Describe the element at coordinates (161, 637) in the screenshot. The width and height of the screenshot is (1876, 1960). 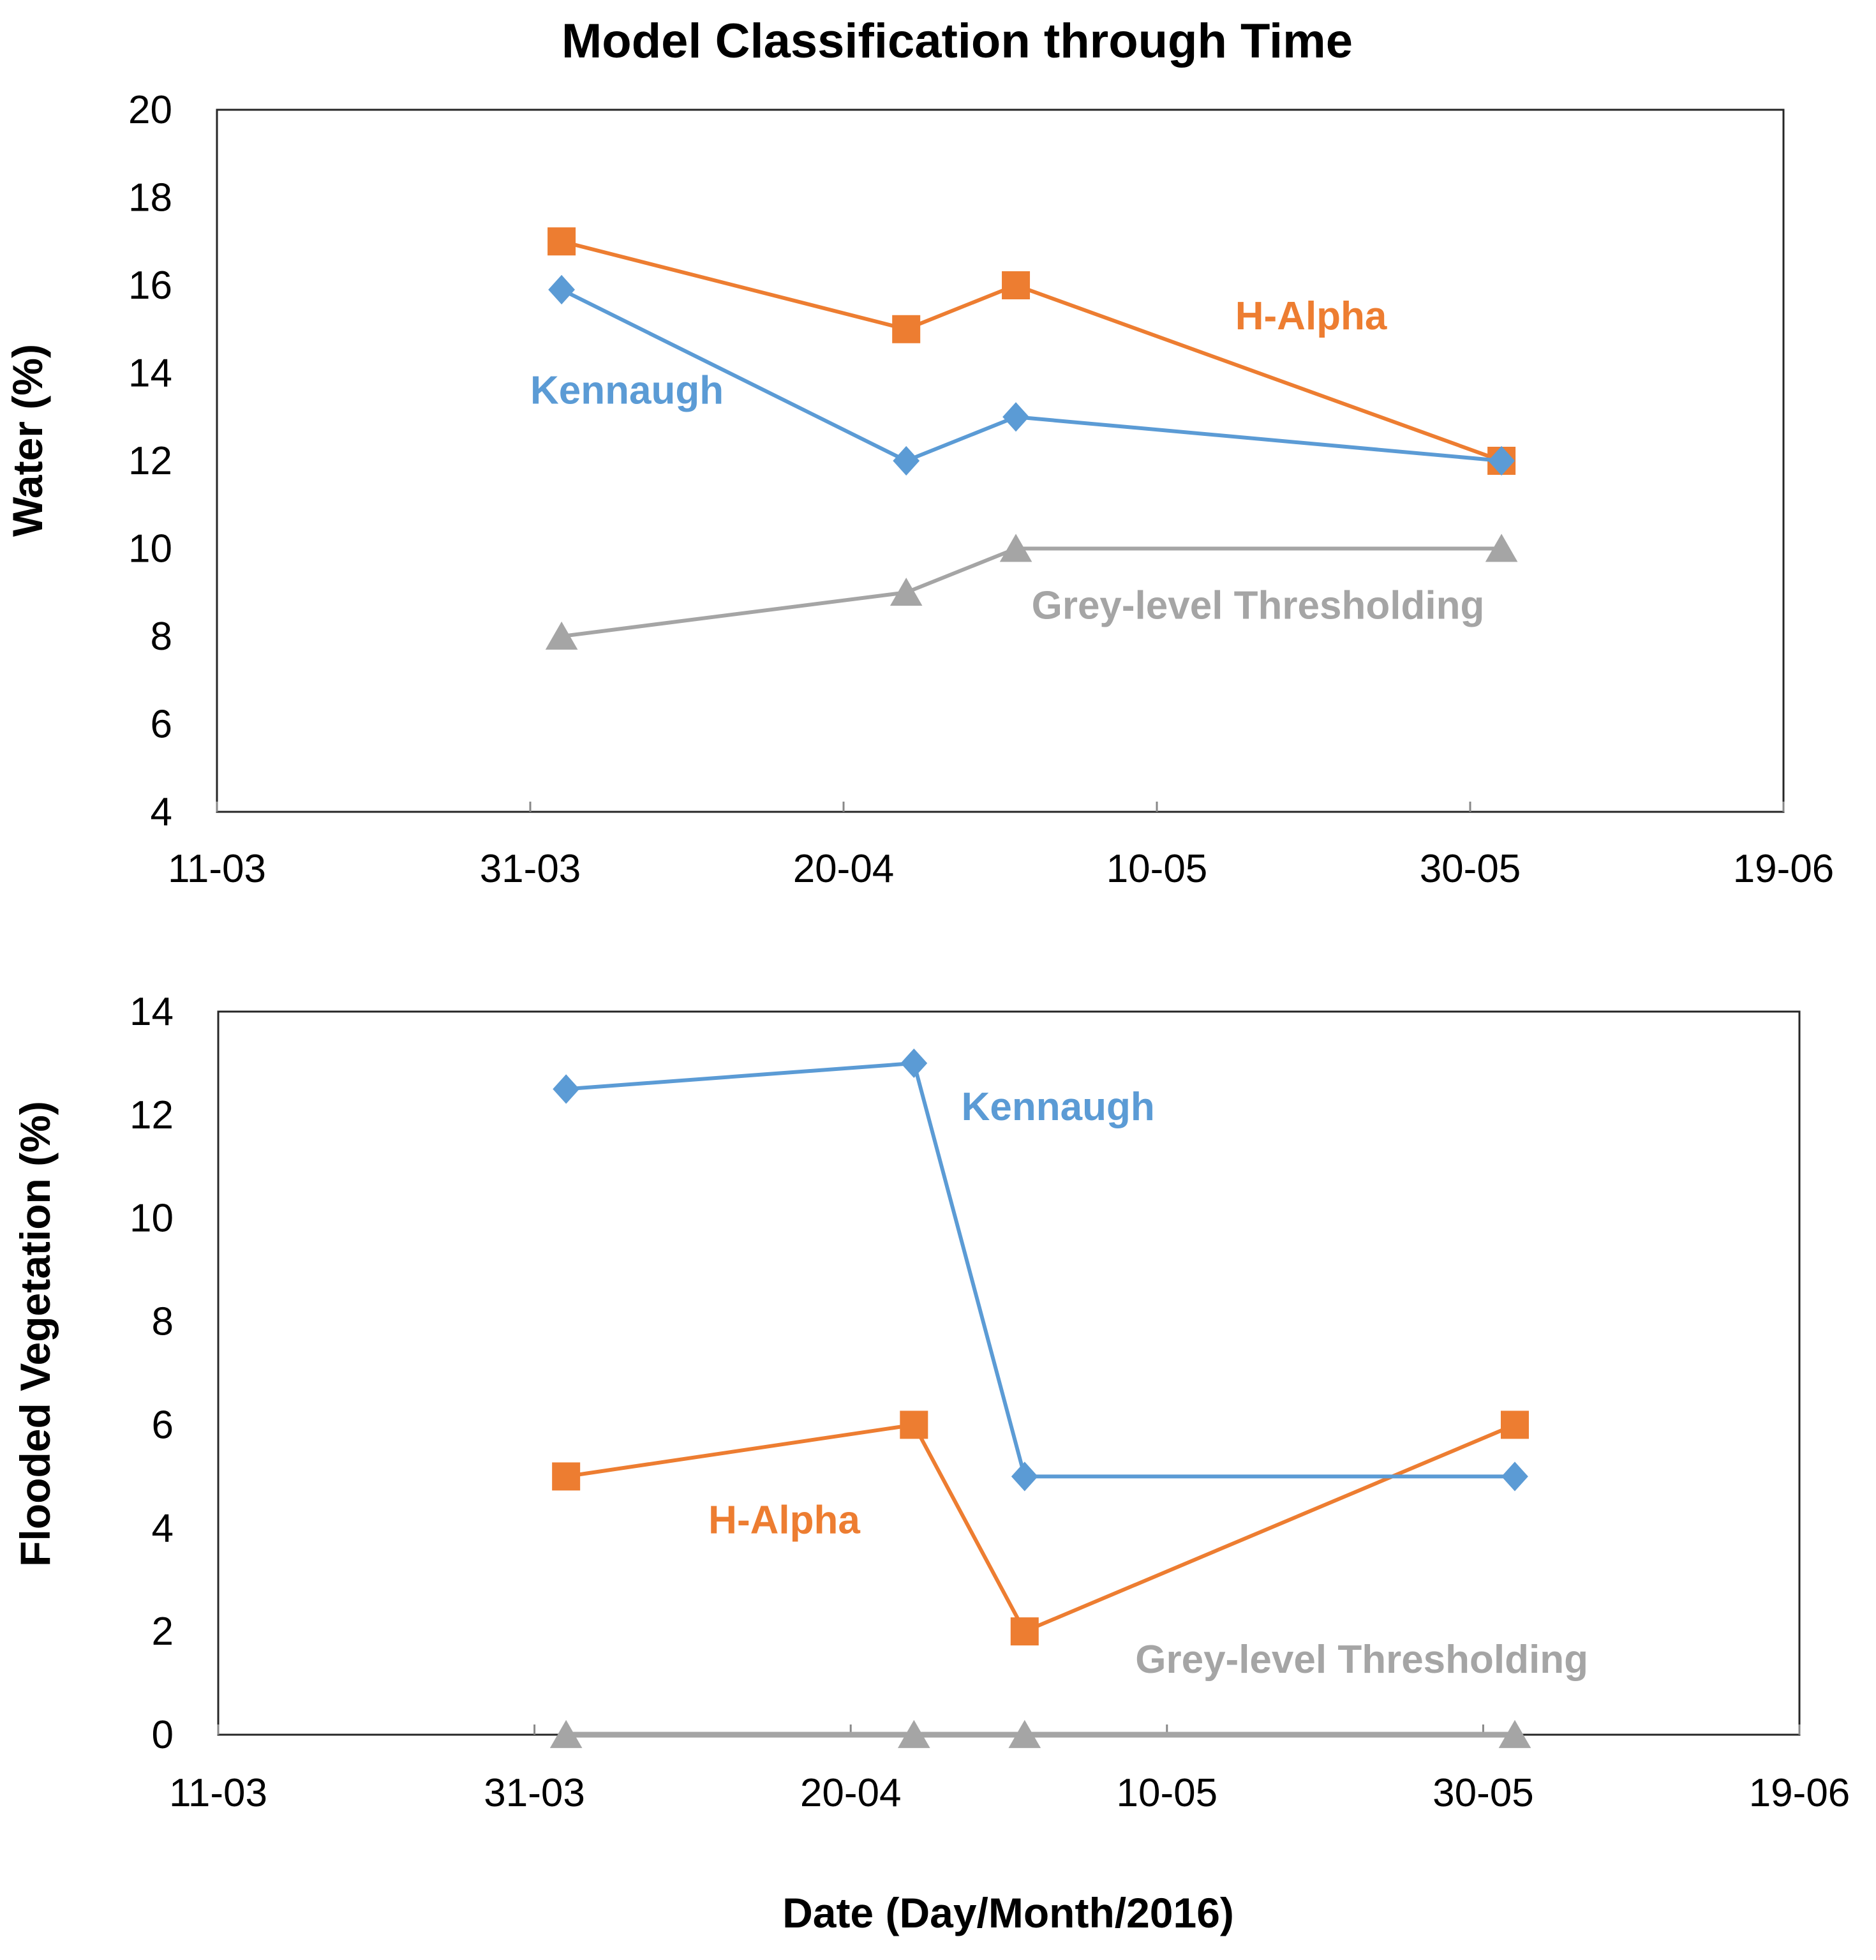
I see `water-y-tick-label: 8` at that location.